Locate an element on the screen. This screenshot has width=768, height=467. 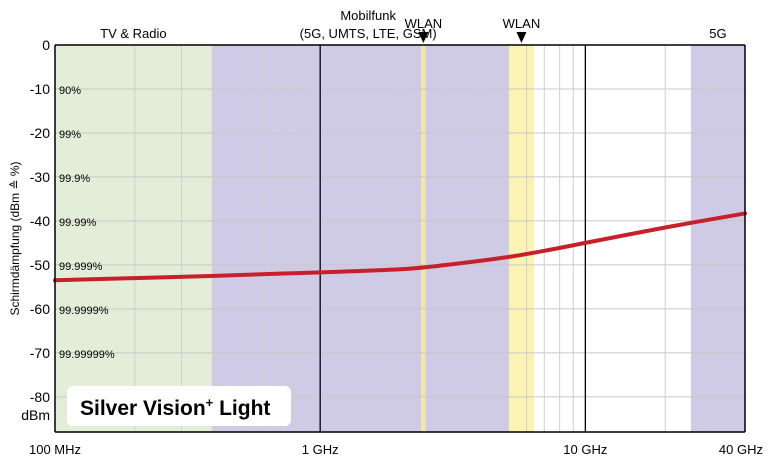
product-label-text: Silver Vision+ Light is located at coordinates (175, 407).